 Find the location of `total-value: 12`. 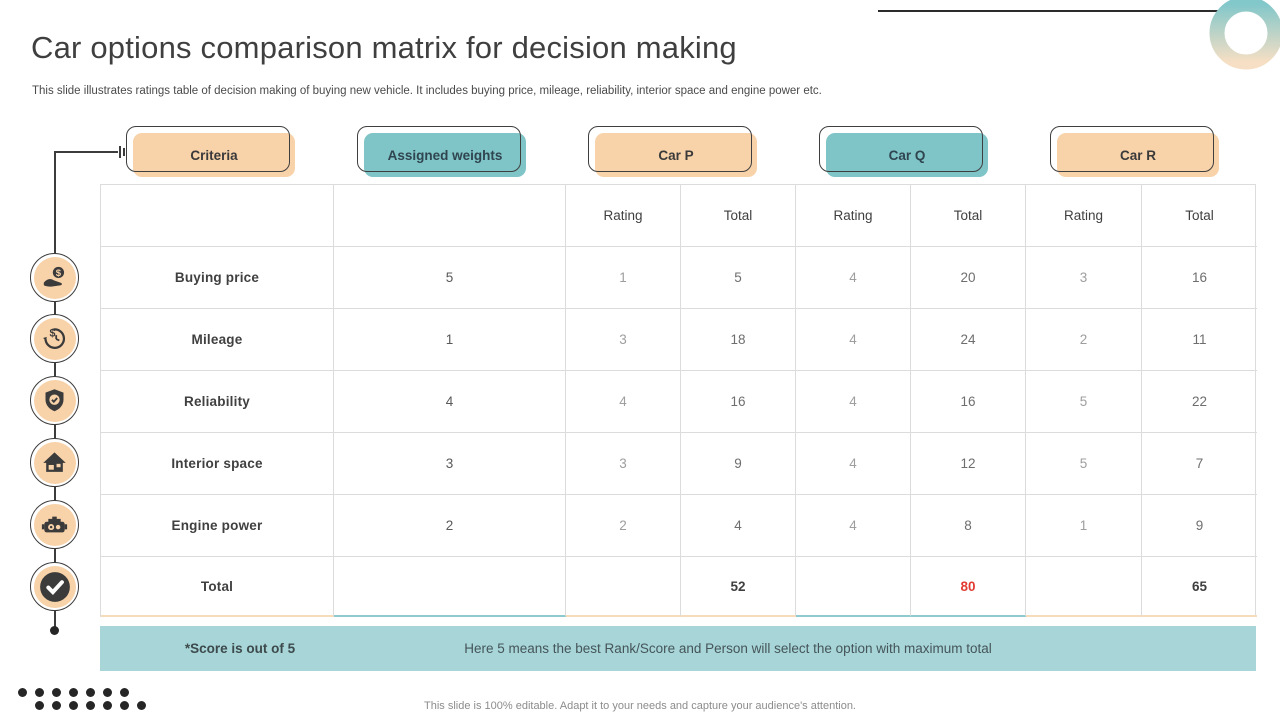

total-value: 12 is located at coordinates (968, 464).